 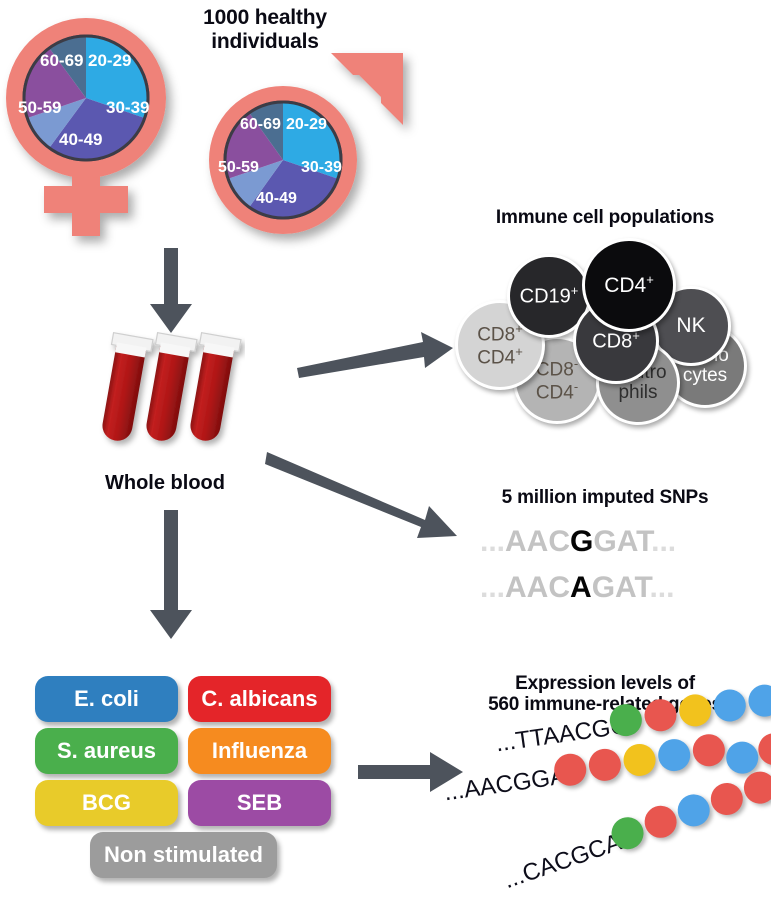 I want to click on whole-blood-label: Whole blood, so click(x=165, y=483).